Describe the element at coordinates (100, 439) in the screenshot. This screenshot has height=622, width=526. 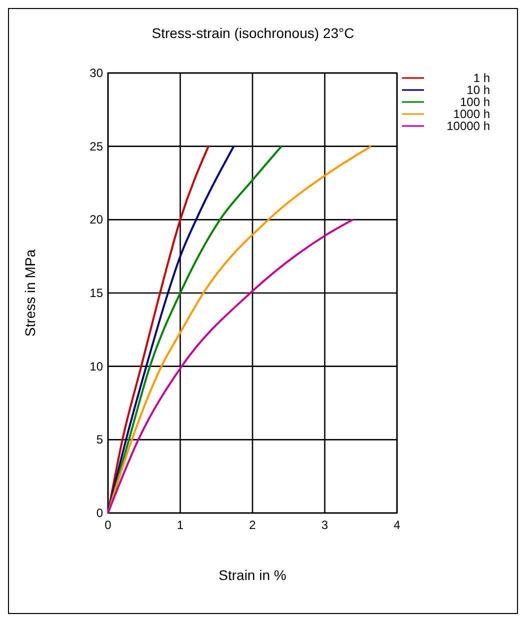
I see `y-tick-label: 5` at that location.